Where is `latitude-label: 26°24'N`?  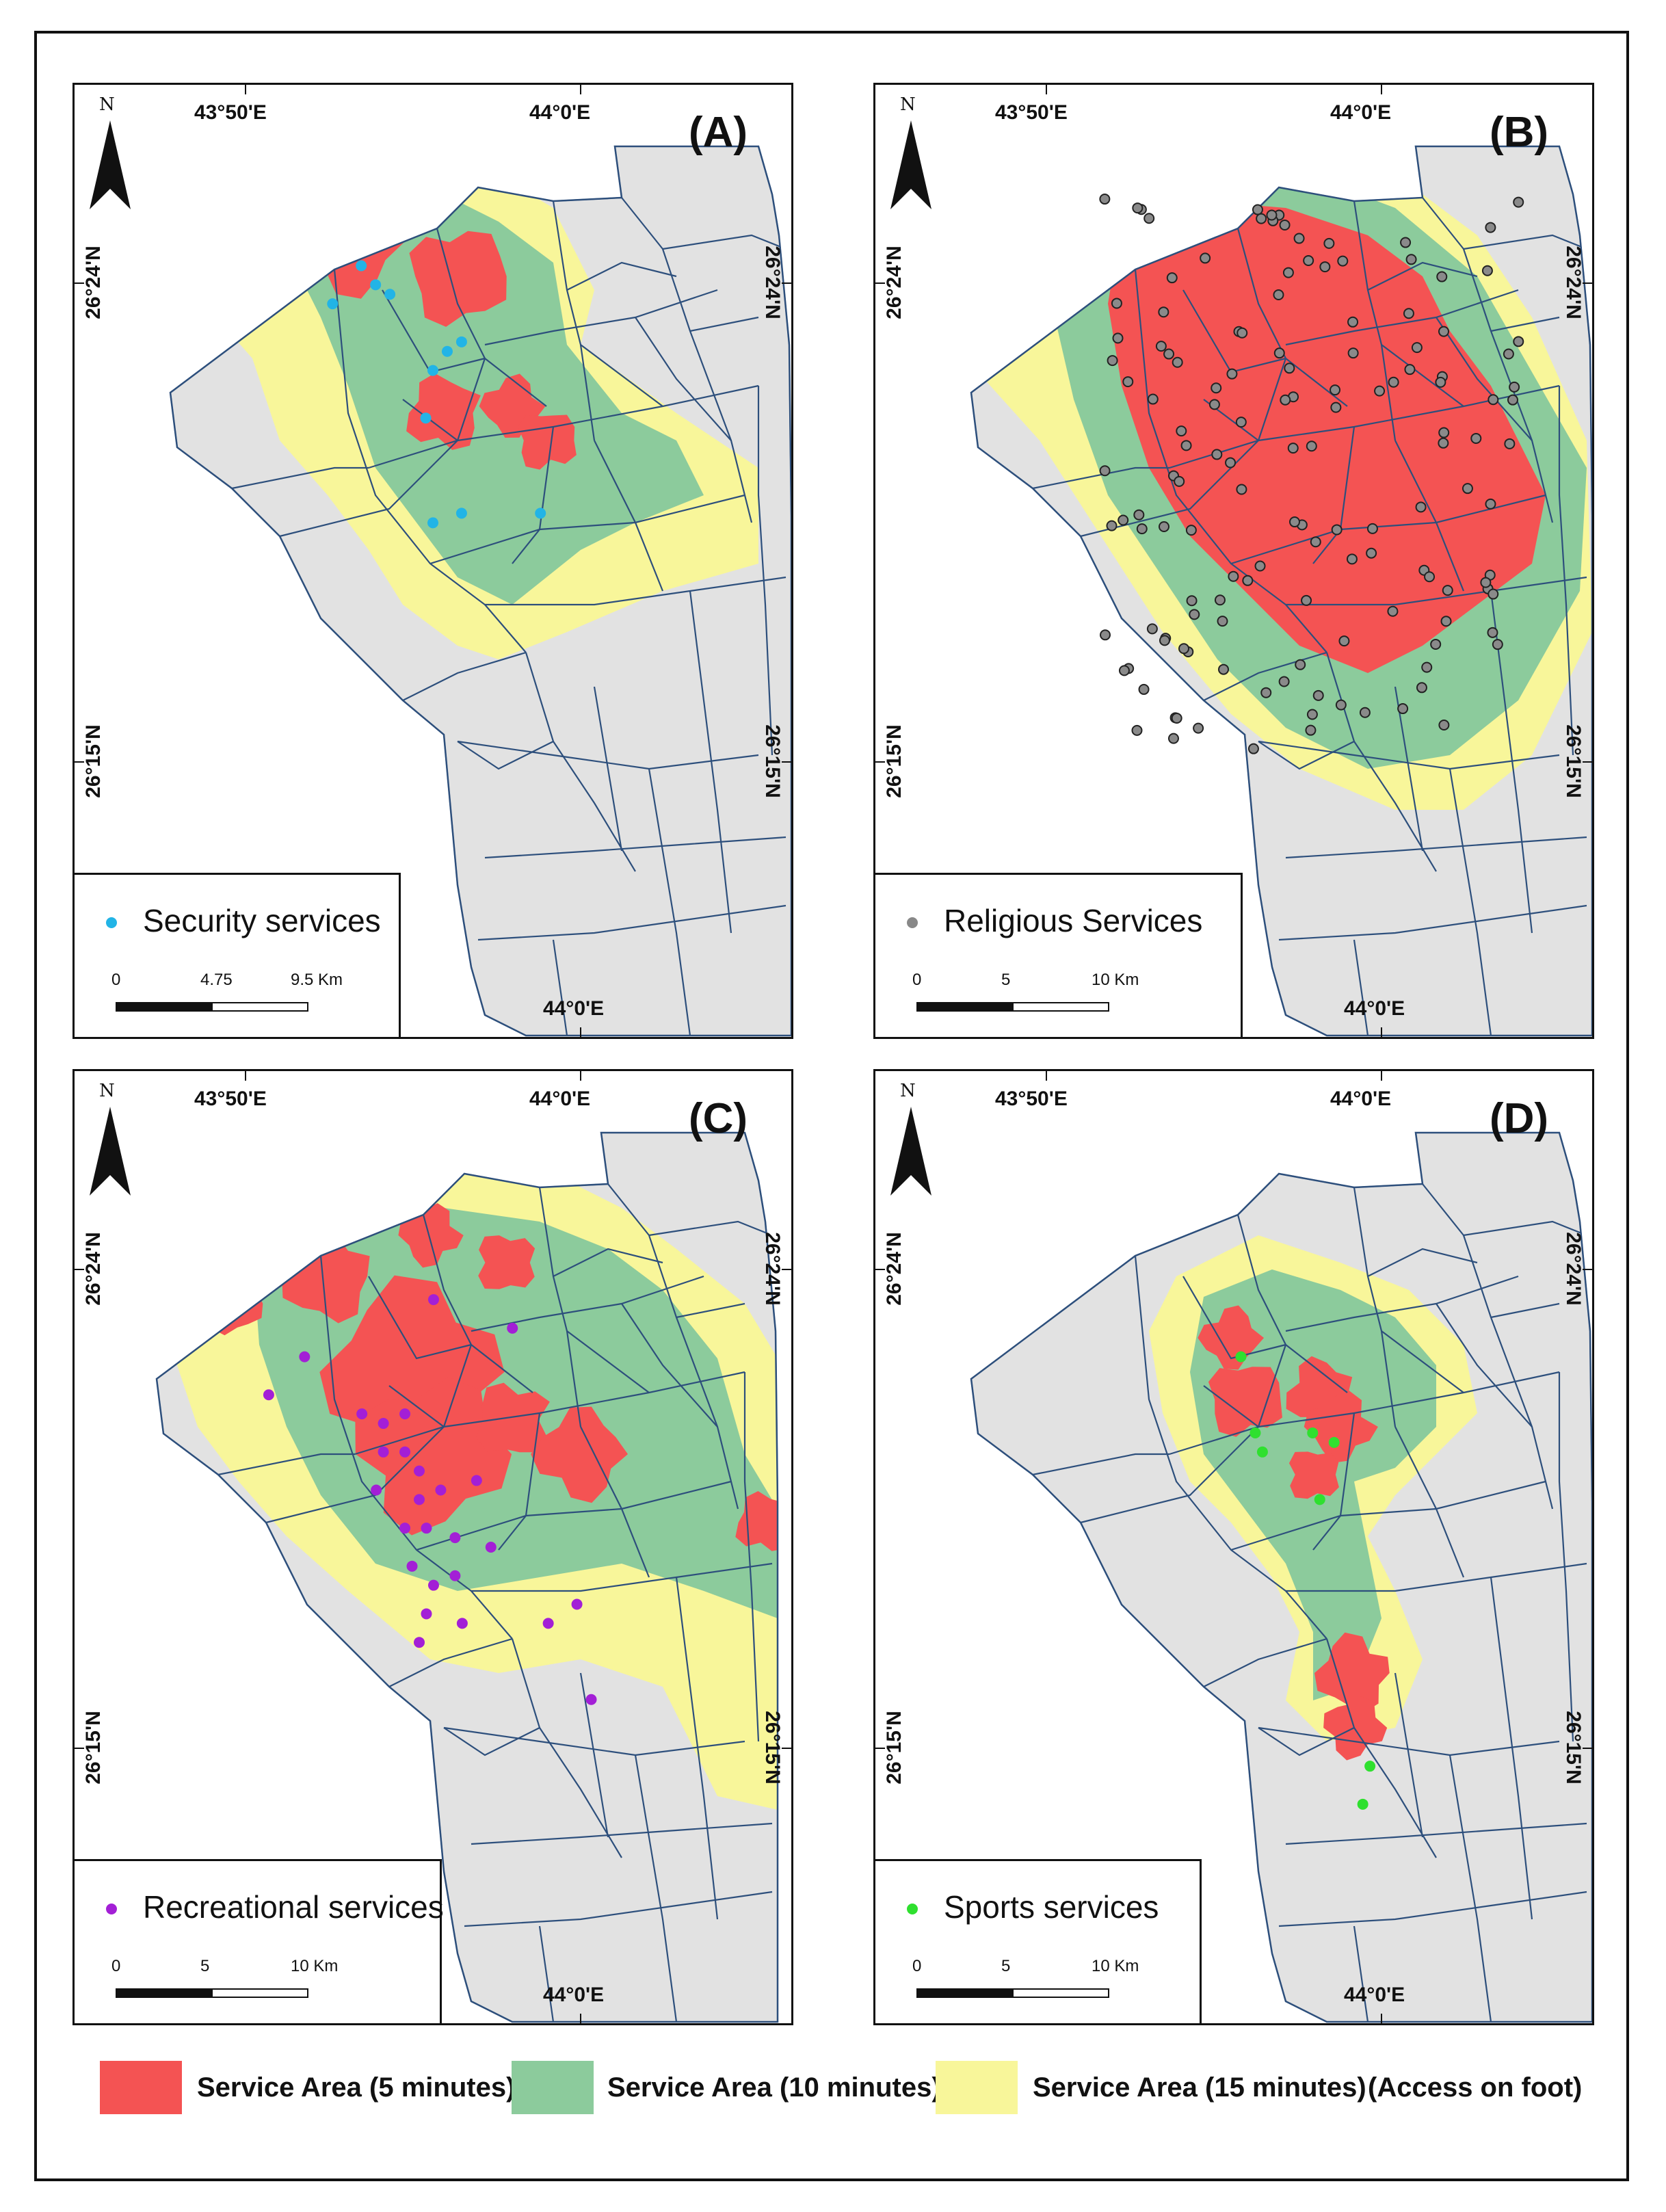
latitude-label: 26°24'N is located at coordinates (1573, 1269).